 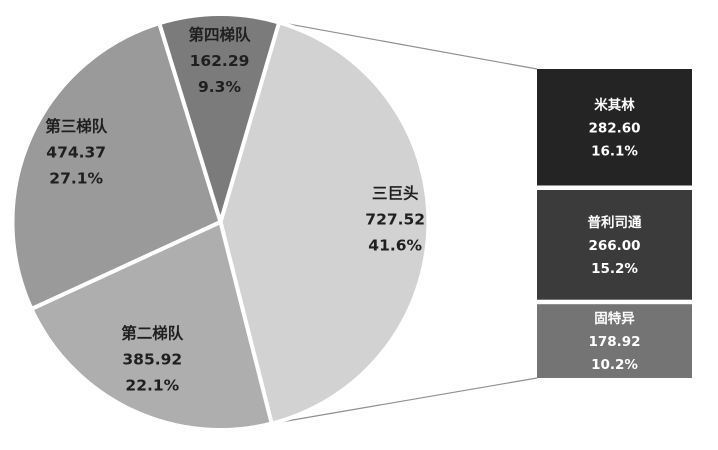 I want to click on connector-line-top, so click(x=407, y=45).